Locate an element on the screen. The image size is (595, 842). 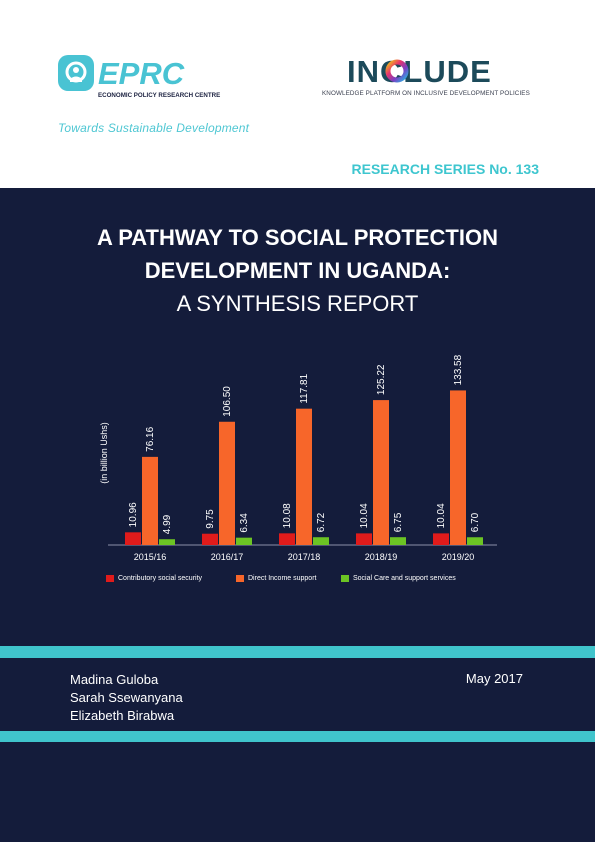
bar-2015/16-s2 is located at coordinates (167, 542).